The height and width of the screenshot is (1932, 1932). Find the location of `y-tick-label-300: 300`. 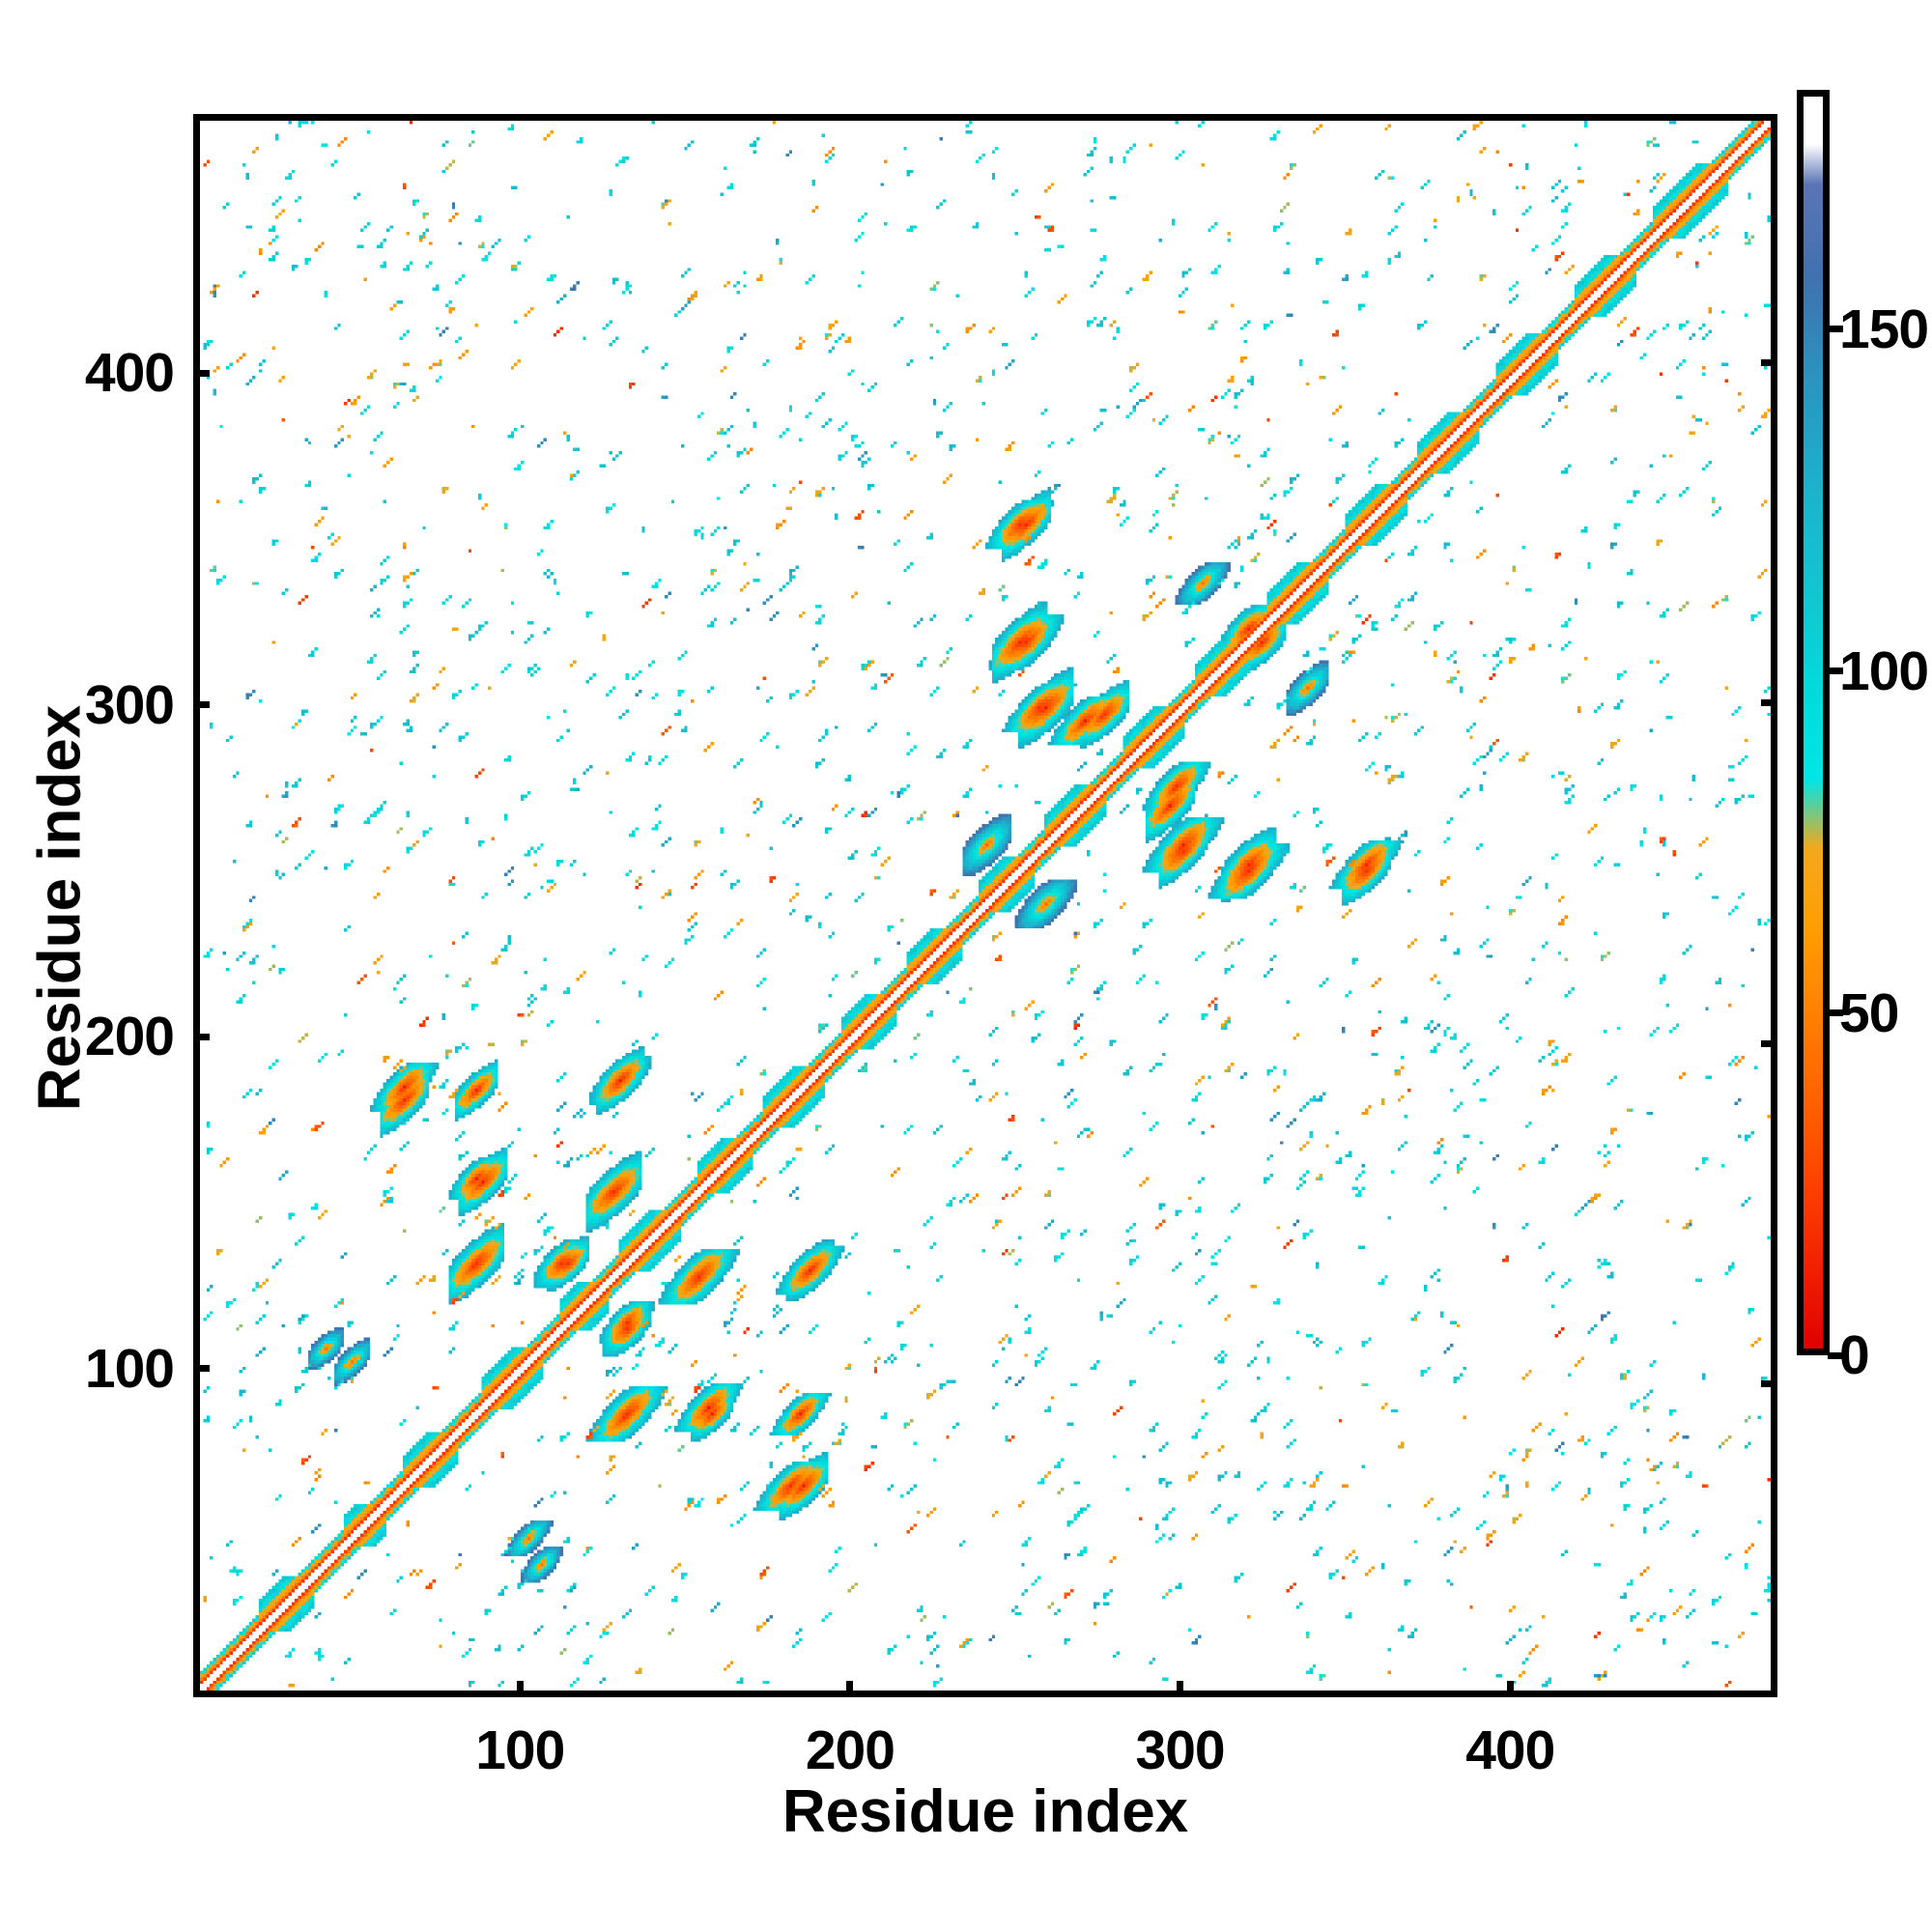

y-tick-label-300: 300 is located at coordinates (129, 704).